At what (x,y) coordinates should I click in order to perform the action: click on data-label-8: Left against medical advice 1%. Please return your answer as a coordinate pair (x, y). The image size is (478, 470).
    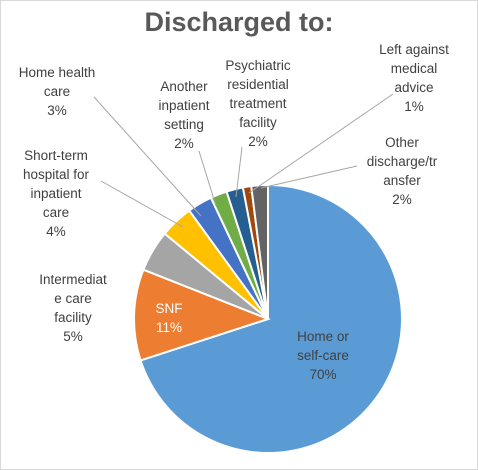
    Looking at the image, I should click on (414, 78).